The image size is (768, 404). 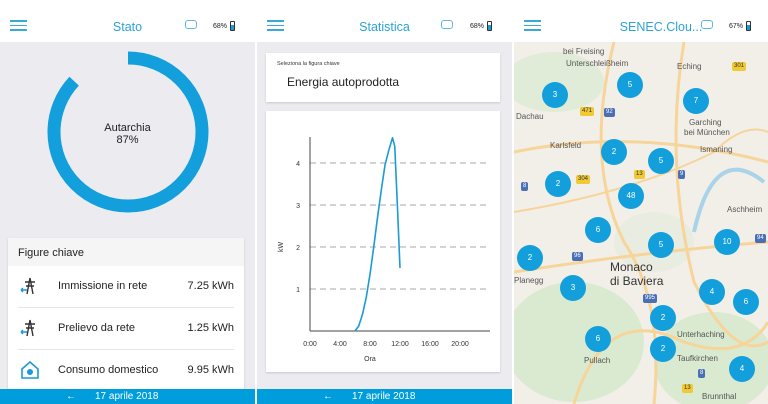 I want to click on header: Statistica 68%, so click(x=384, y=21).